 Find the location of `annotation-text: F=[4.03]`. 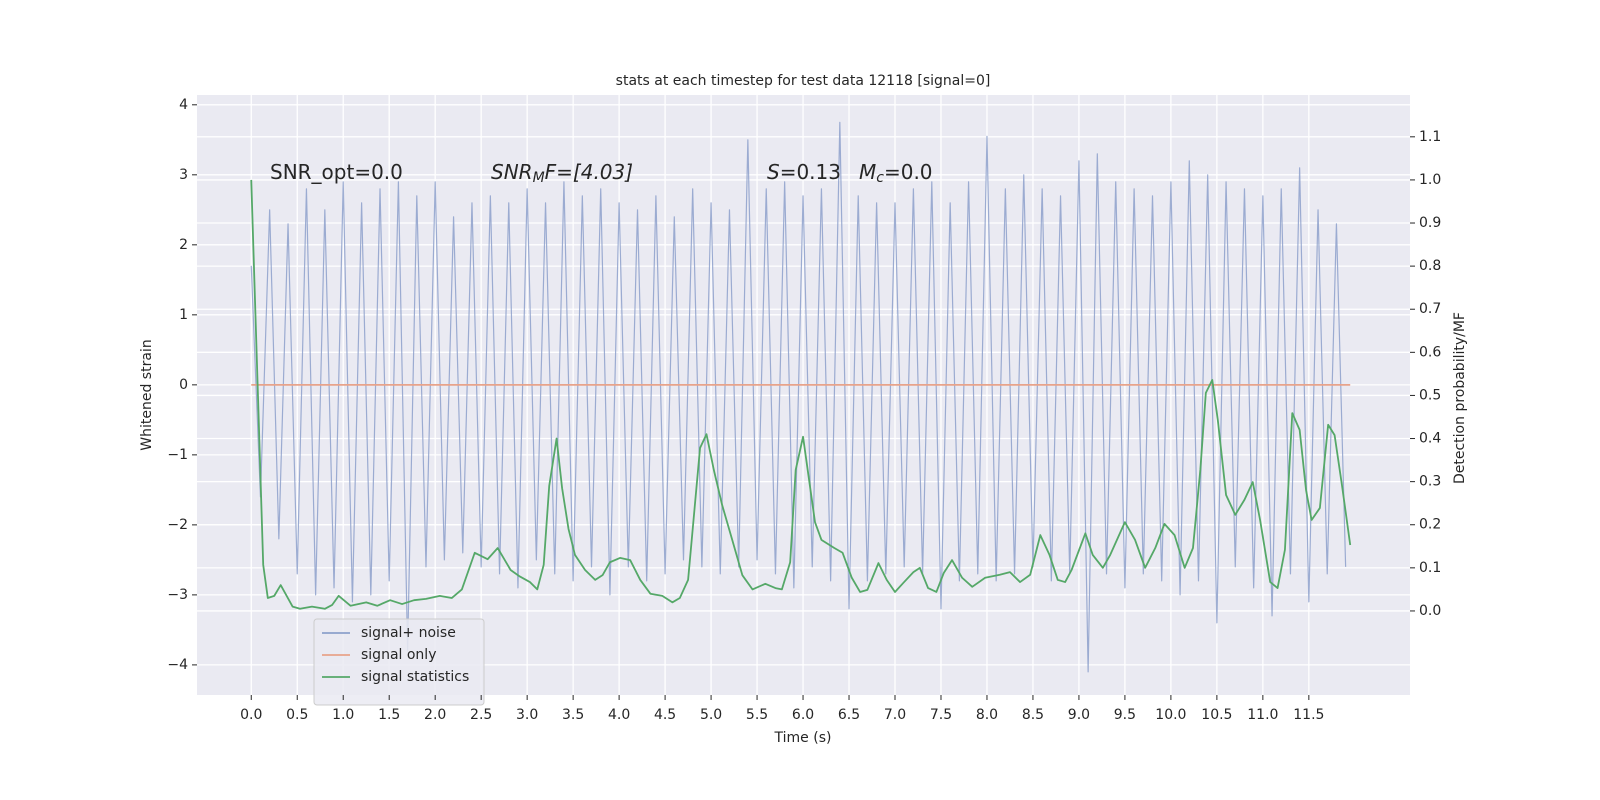

annotation-text: F=[4.03] is located at coordinates (589, 172).